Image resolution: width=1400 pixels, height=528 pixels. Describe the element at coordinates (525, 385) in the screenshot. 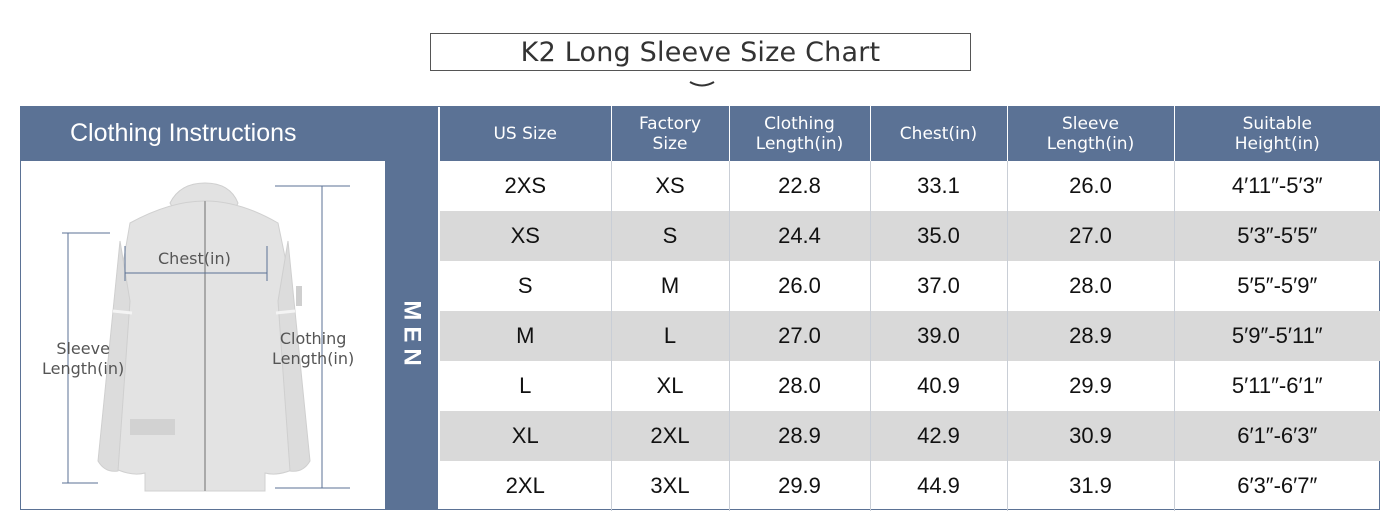

I see `cell-us-size: L` at that location.